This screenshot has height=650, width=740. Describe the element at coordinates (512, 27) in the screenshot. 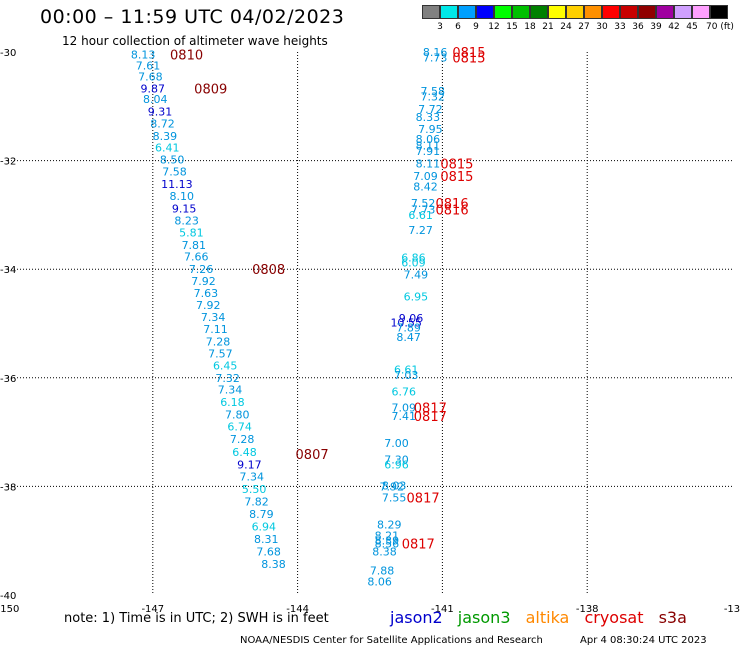

I see `colorbar-label: 15` at that location.